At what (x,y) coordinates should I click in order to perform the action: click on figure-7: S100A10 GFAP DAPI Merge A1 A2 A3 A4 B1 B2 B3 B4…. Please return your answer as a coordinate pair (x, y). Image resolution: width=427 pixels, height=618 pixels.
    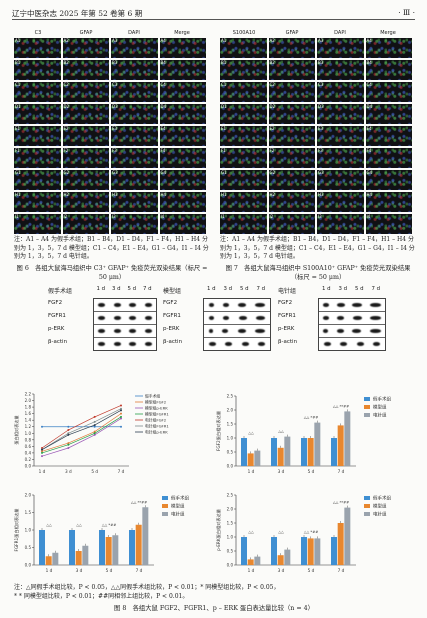
    Looking at the image, I should click on (316, 132).